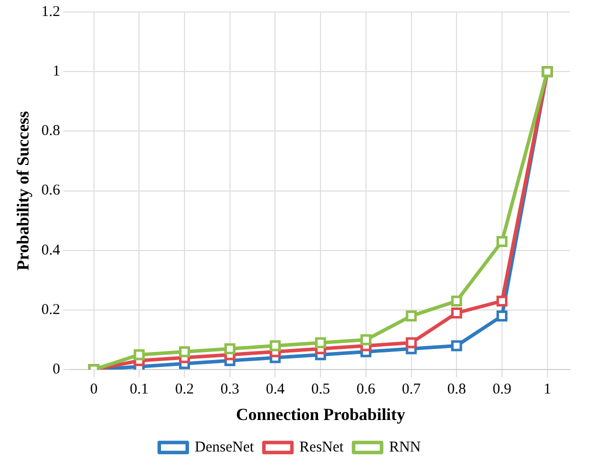 Image resolution: width=598 pixels, height=470 pixels. What do you see at coordinates (139, 390) in the screenshot?
I see `x-tick-label: 0.1` at bounding box center [139, 390].